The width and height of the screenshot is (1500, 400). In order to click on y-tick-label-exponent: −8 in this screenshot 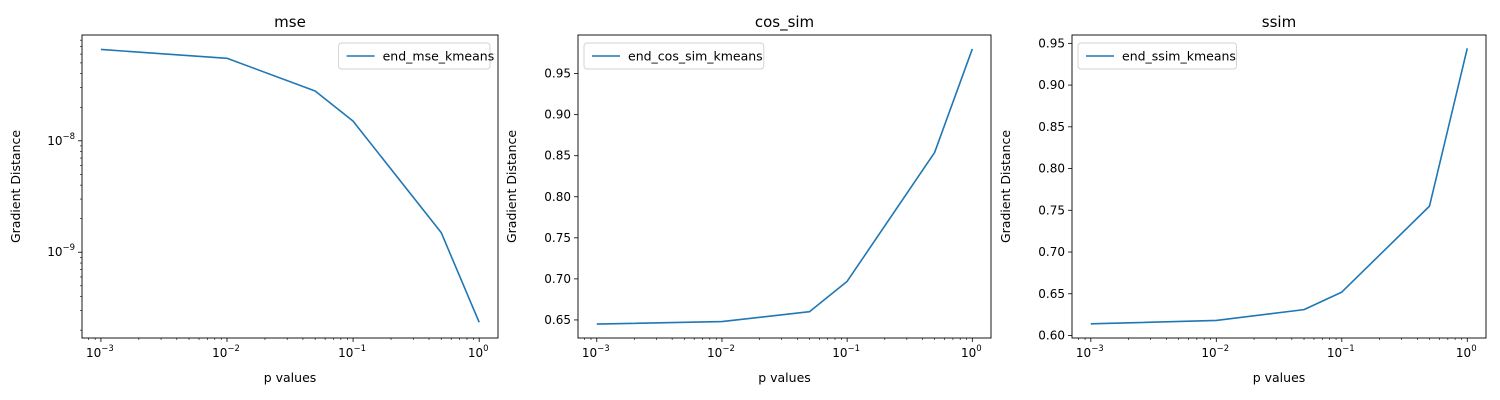, I will do `click(68, 137)`.